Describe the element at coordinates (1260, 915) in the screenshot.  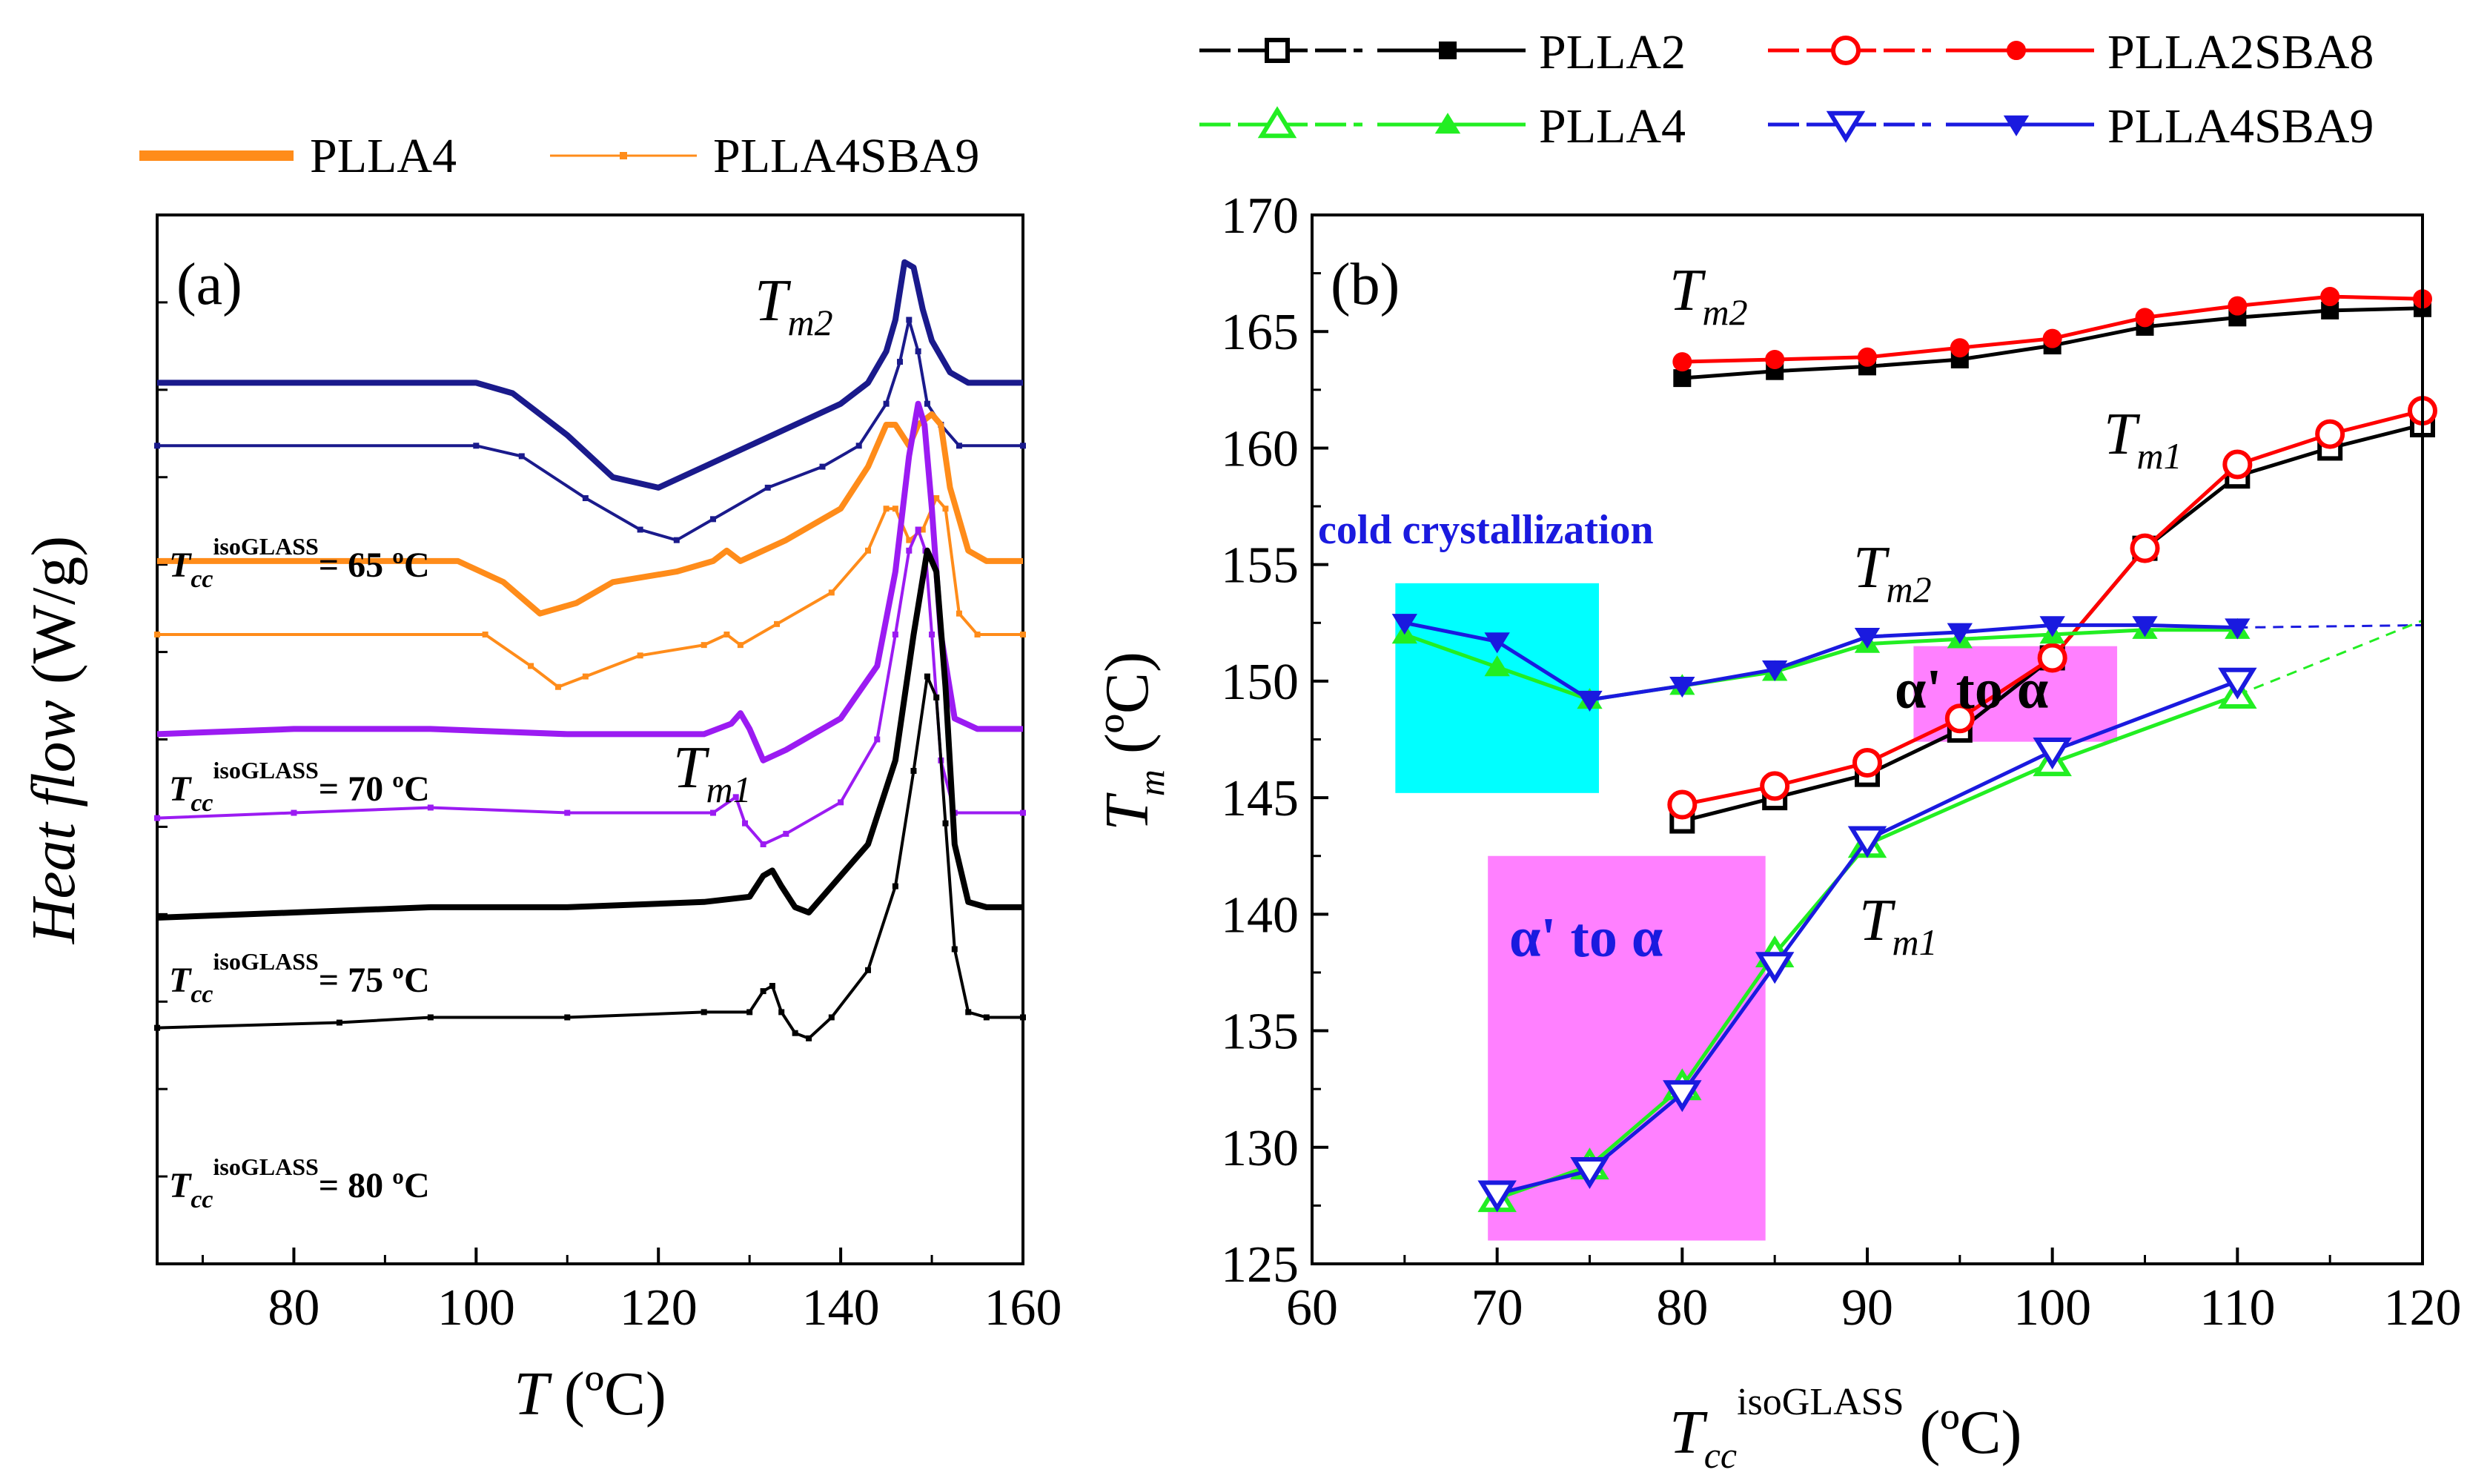
I see `y-tick-label-b-140: 140` at that location.